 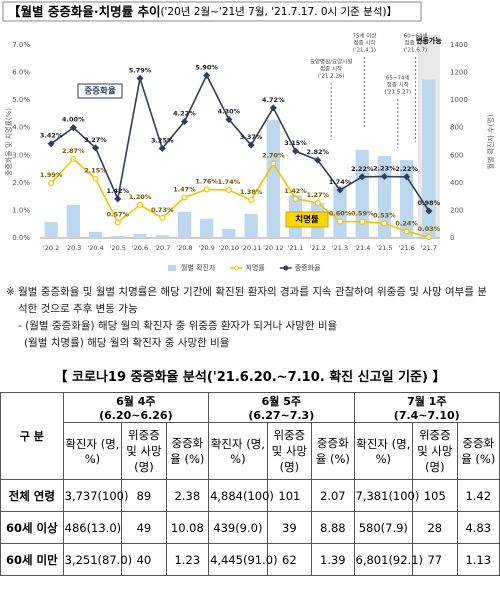 What do you see at coordinates (406, 223) in the screenshot?
I see `data-label: 0.24%` at bounding box center [406, 223].